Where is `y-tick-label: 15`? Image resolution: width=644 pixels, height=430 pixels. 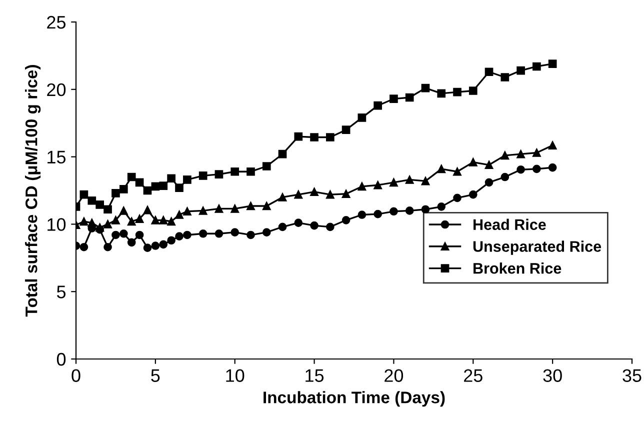
y-tick-label: 15 is located at coordinates (57, 157).